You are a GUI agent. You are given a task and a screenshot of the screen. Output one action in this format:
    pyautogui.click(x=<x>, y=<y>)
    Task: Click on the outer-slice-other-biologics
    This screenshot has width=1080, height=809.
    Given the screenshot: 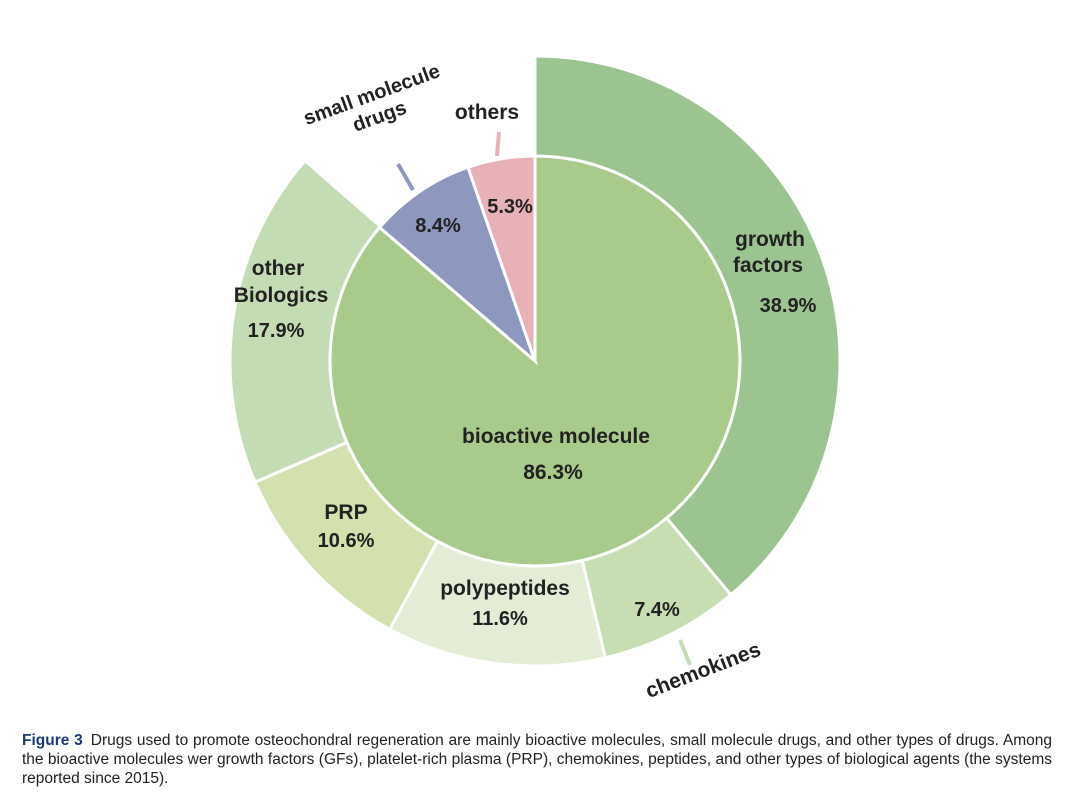 What is the action you would take?
    pyautogui.click(x=305, y=321)
    